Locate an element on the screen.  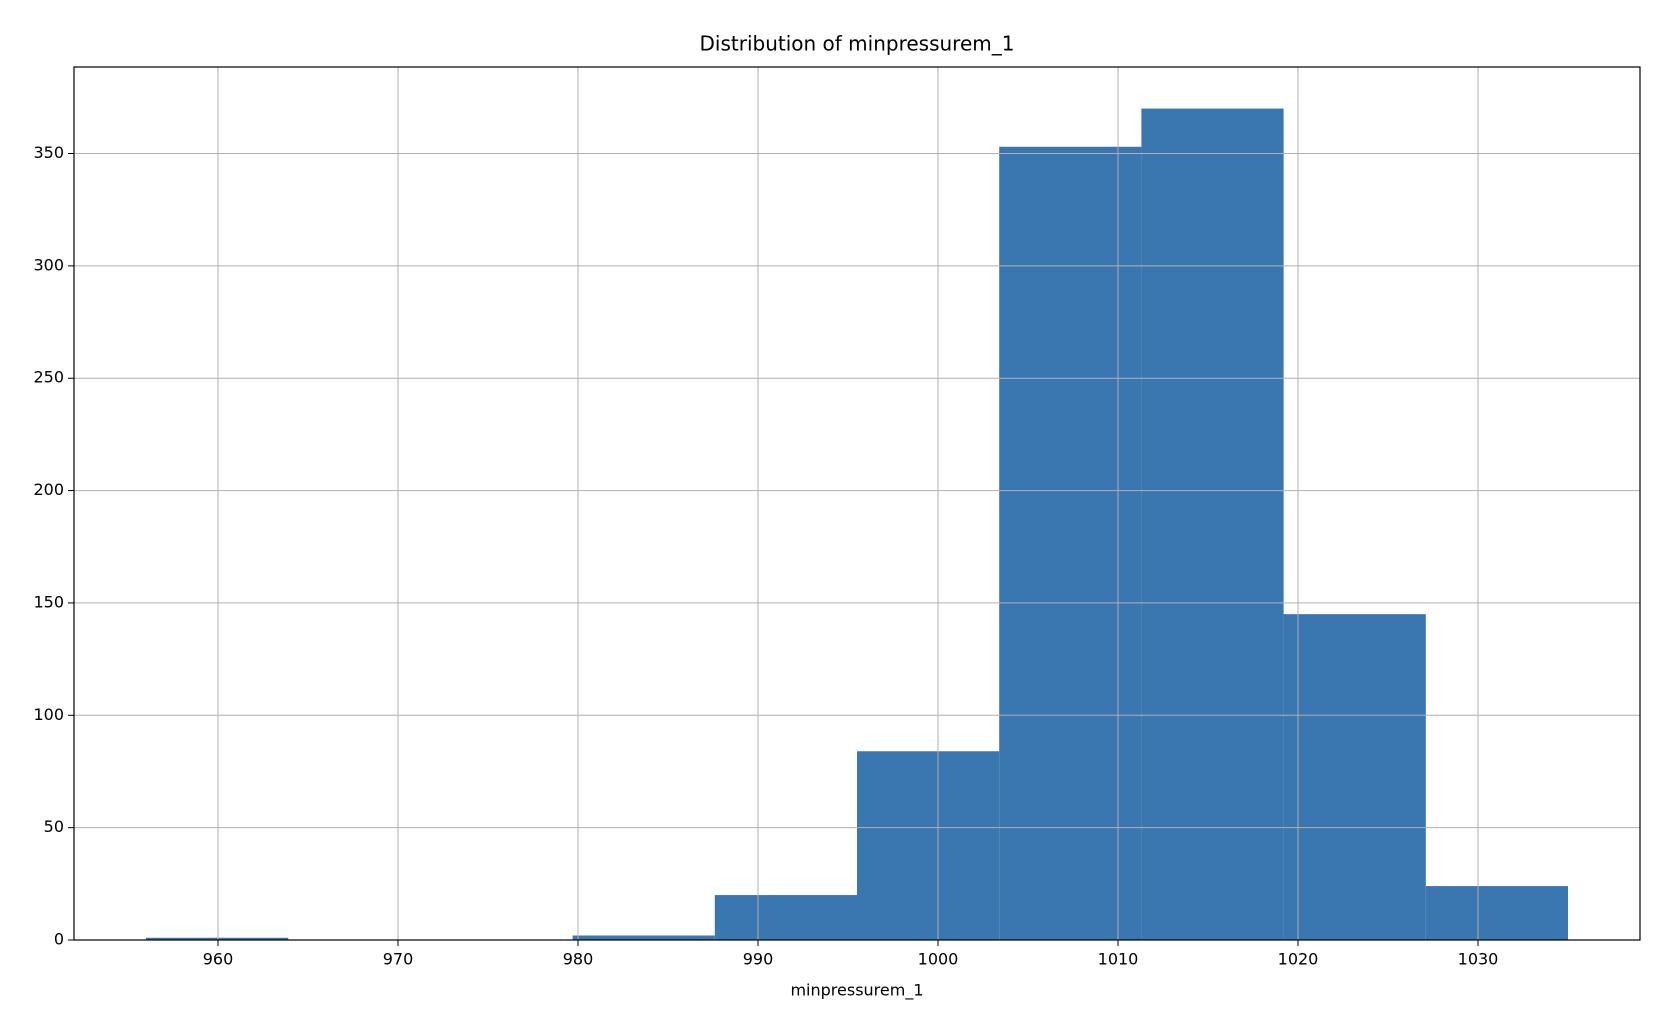
y-tick-label: 350 is located at coordinates (48, 152).